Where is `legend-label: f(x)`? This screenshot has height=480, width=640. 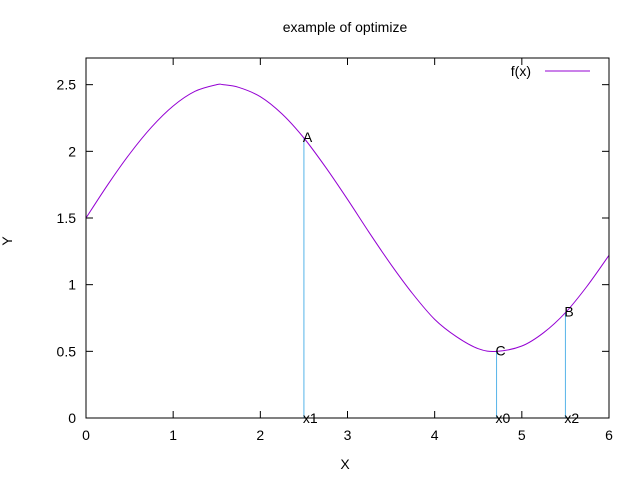 legend-label: f(x) is located at coordinates (521, 71).